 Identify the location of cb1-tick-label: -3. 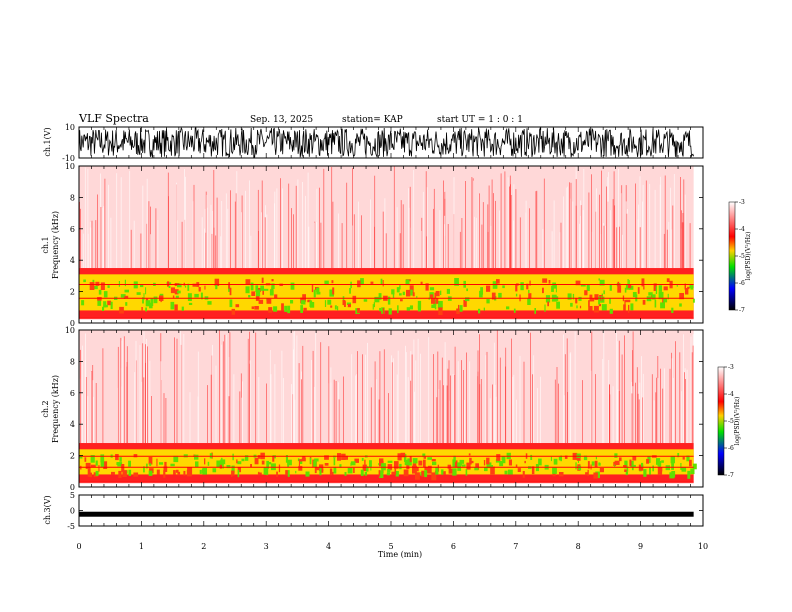
(742, 202).